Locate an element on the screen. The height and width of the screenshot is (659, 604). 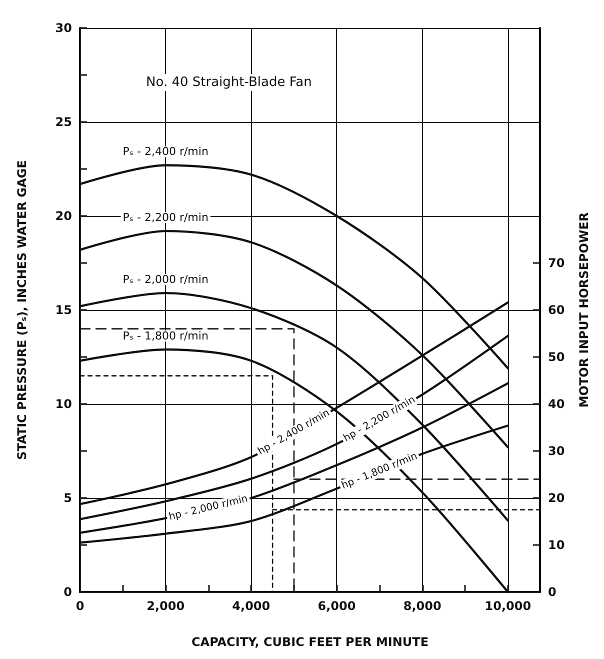
x-tick-label: 10,000 is located at coordinates (508, 606).